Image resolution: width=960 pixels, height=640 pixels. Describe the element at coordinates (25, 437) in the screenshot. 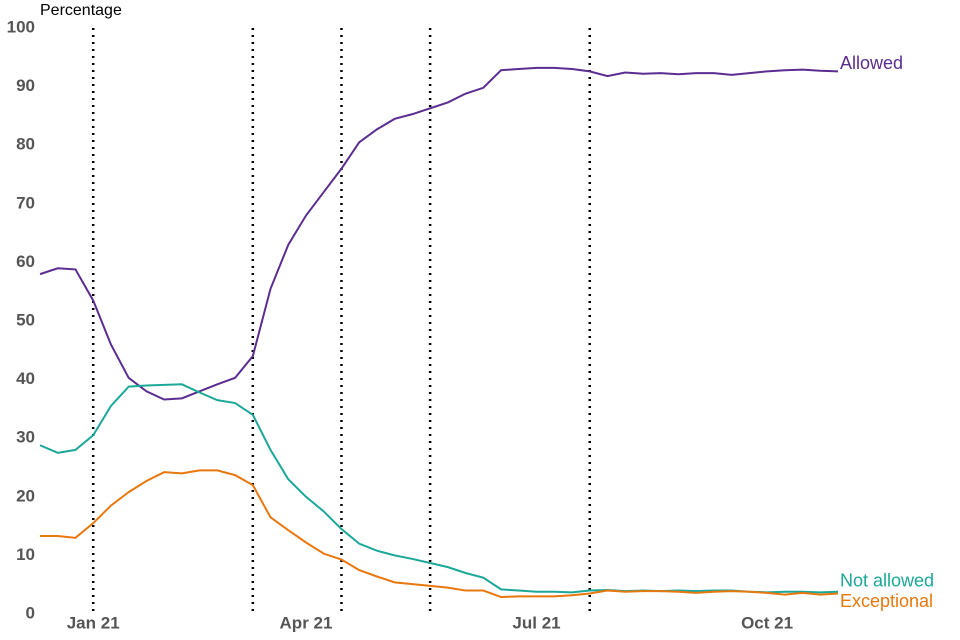

I see `y-tick-label: 30` at that location.